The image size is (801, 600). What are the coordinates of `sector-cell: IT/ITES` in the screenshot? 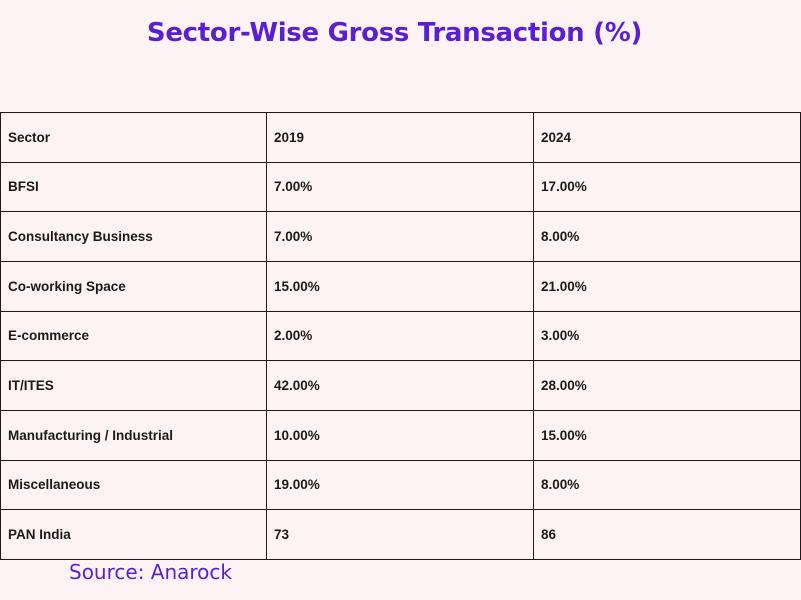 It's located at (133, 385).